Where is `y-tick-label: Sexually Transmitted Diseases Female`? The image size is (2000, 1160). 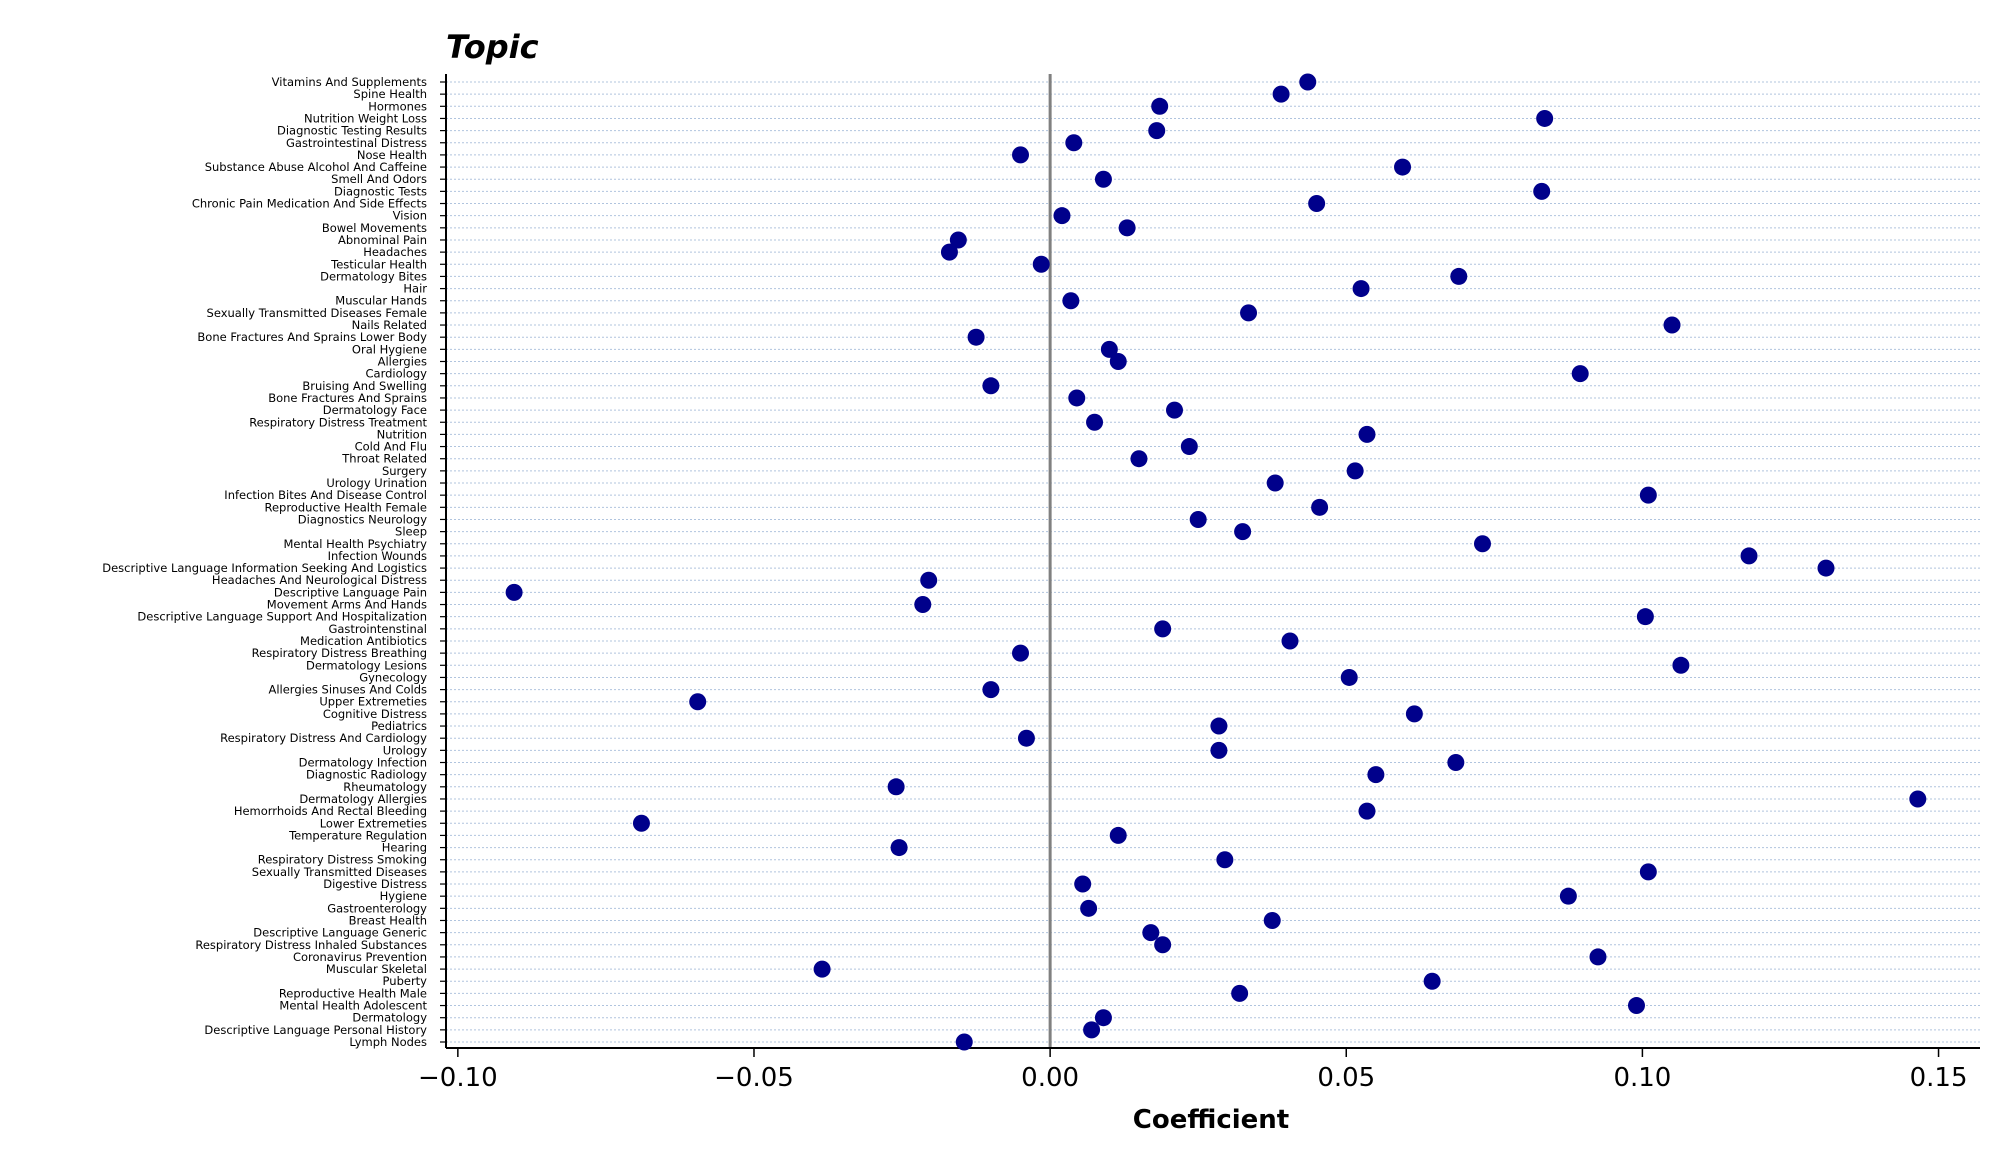 y-tick-label: Sexually Transmitted Diseases Female is located at coordinates (317, 313).